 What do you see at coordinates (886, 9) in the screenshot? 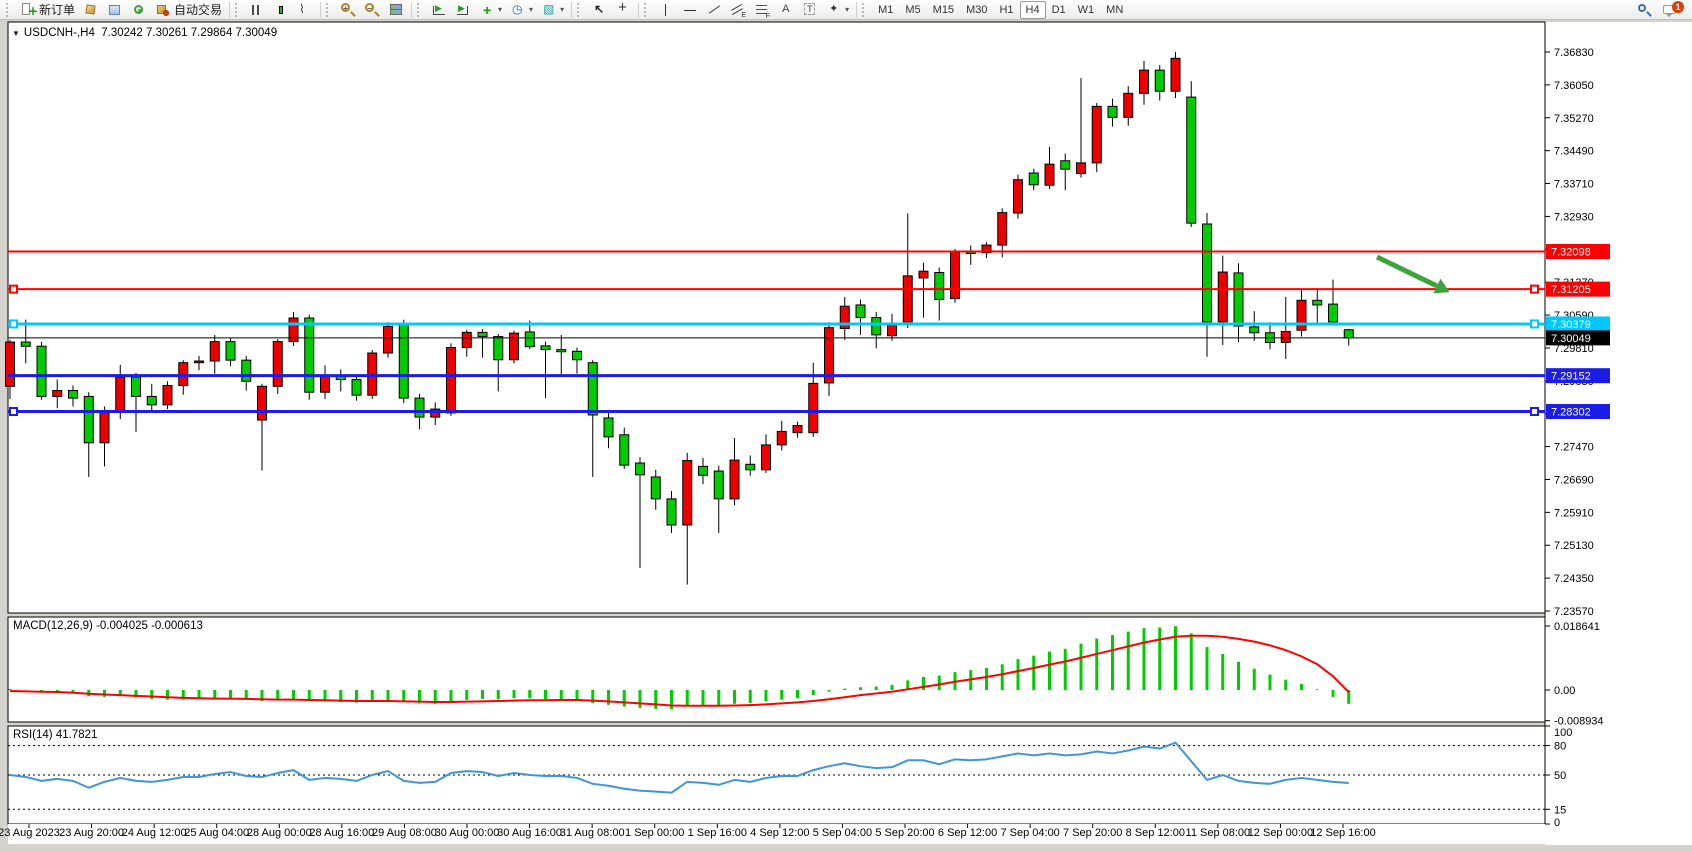
I see `timeframe-button-M1: M1` at bounding box center [886, 9].